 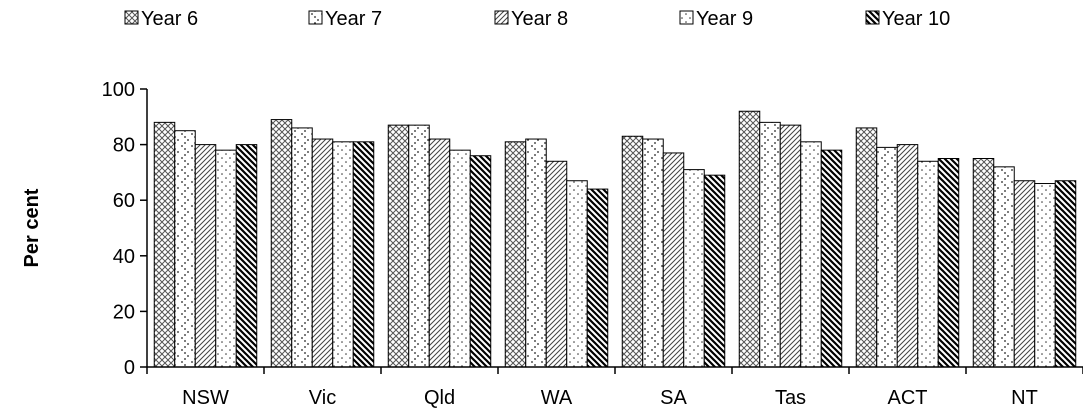 What do you see at coordinates (205, 398) in the screenshot?
I see `x-tick-label: NSW` at bounding box center [205, 398].